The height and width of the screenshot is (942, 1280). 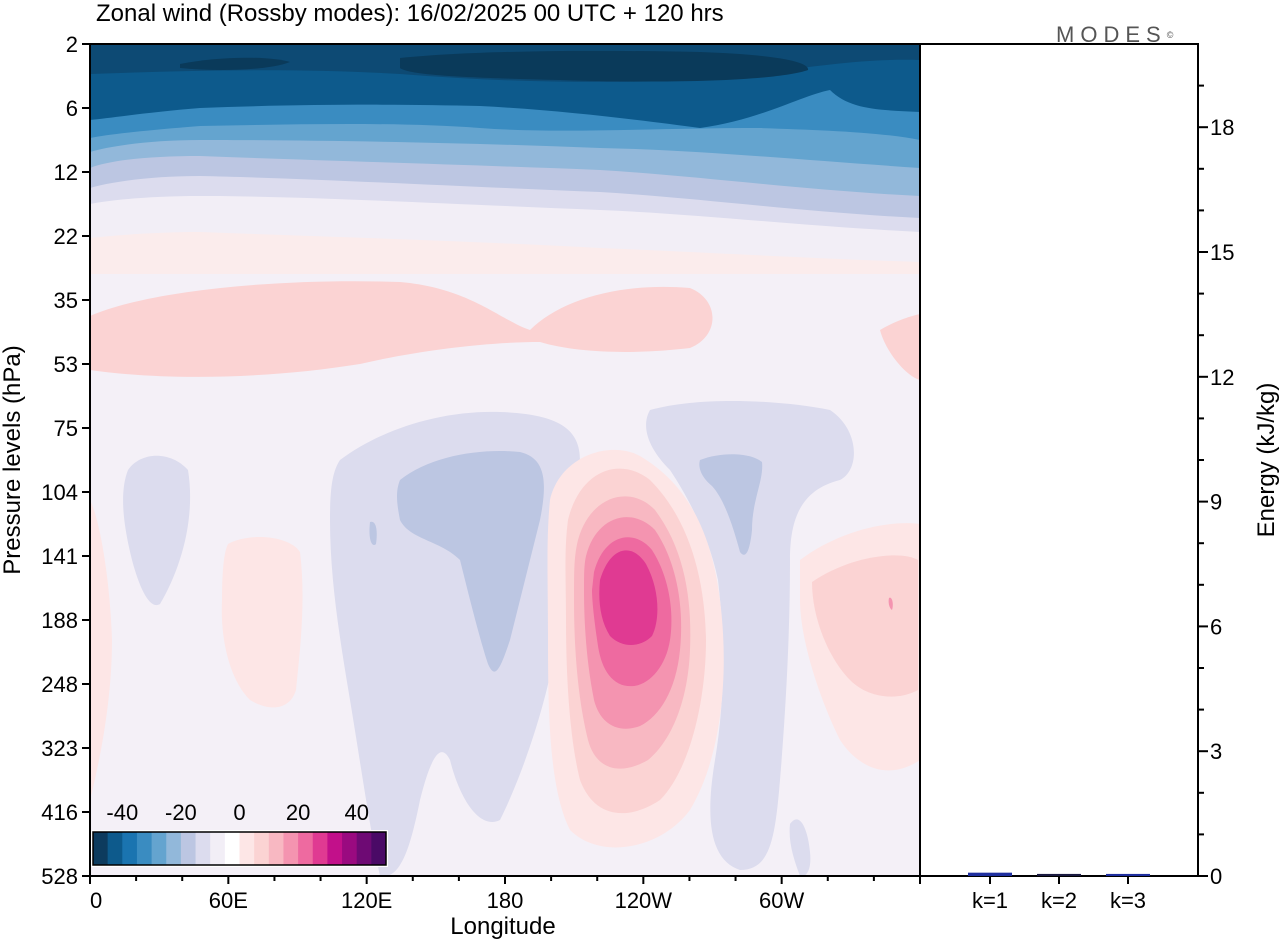 What do you see at coordinates (1222, 127) in the screenshot?
I see `energy-tick-label: 18` at bounding box center [1222, 127].